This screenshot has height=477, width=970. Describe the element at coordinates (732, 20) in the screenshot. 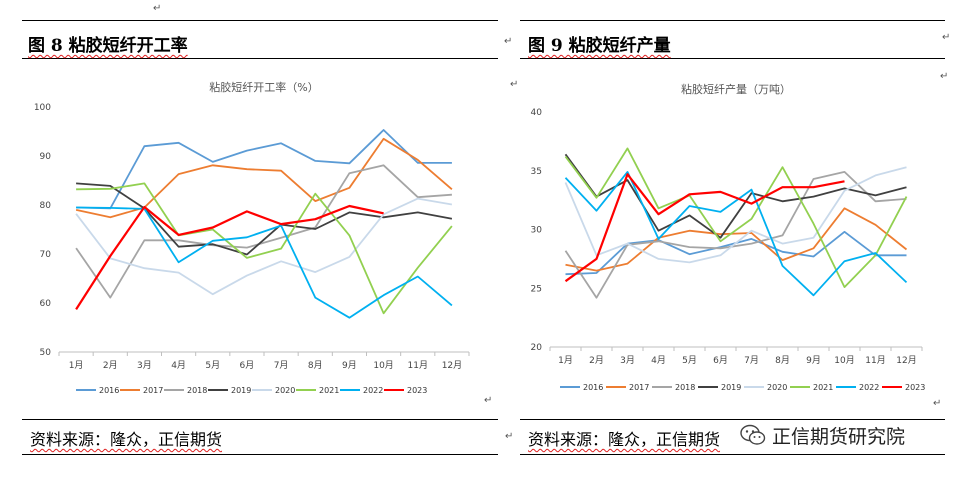

I see `rule-top-right` at that location.